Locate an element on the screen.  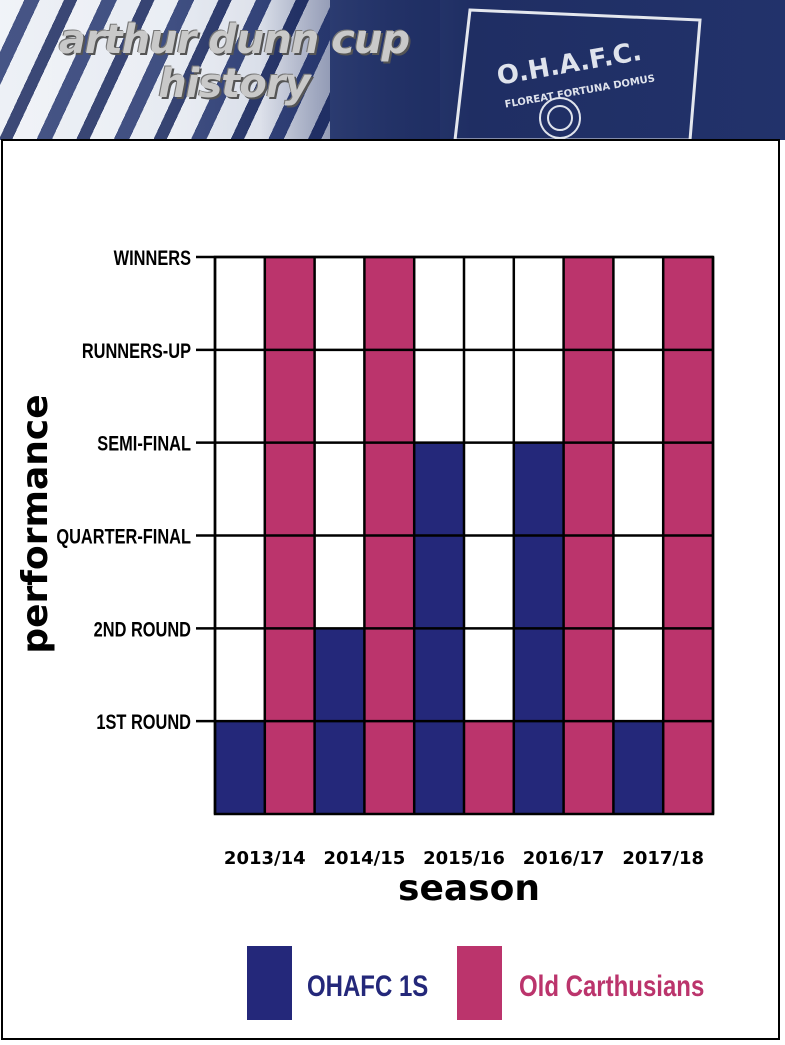
banner-fade is located at coordinates (350, 70).